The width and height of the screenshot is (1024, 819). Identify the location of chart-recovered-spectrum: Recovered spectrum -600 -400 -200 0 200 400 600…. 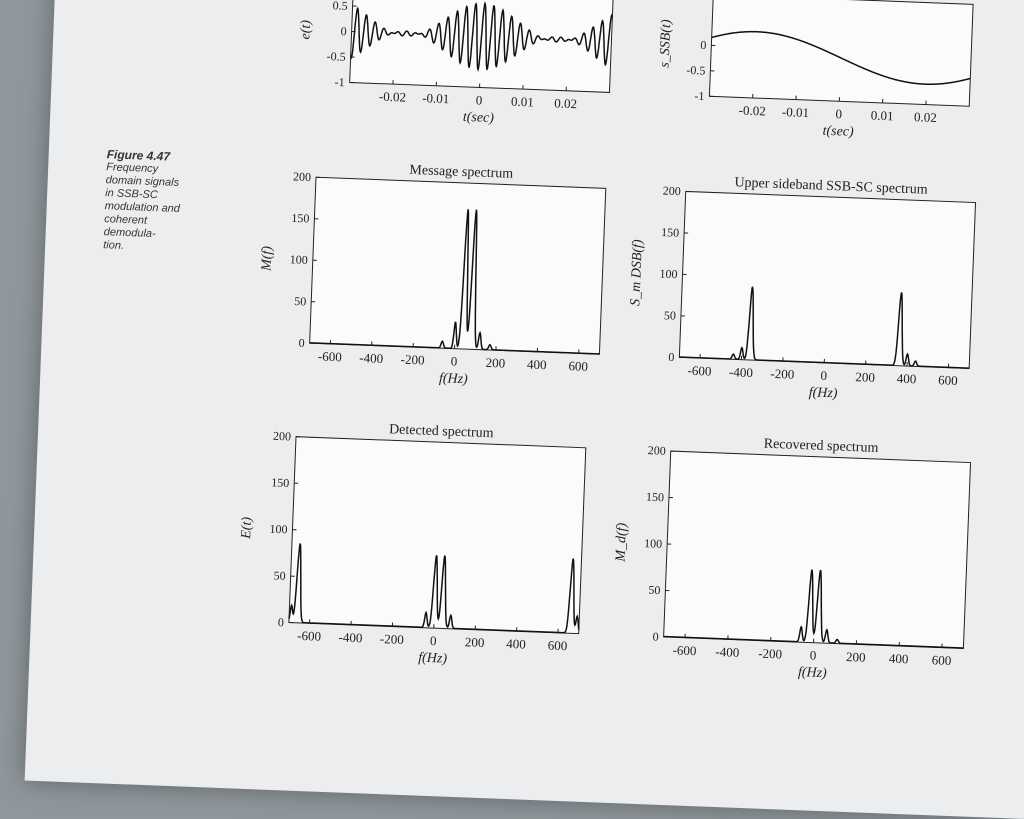
(794, 560).